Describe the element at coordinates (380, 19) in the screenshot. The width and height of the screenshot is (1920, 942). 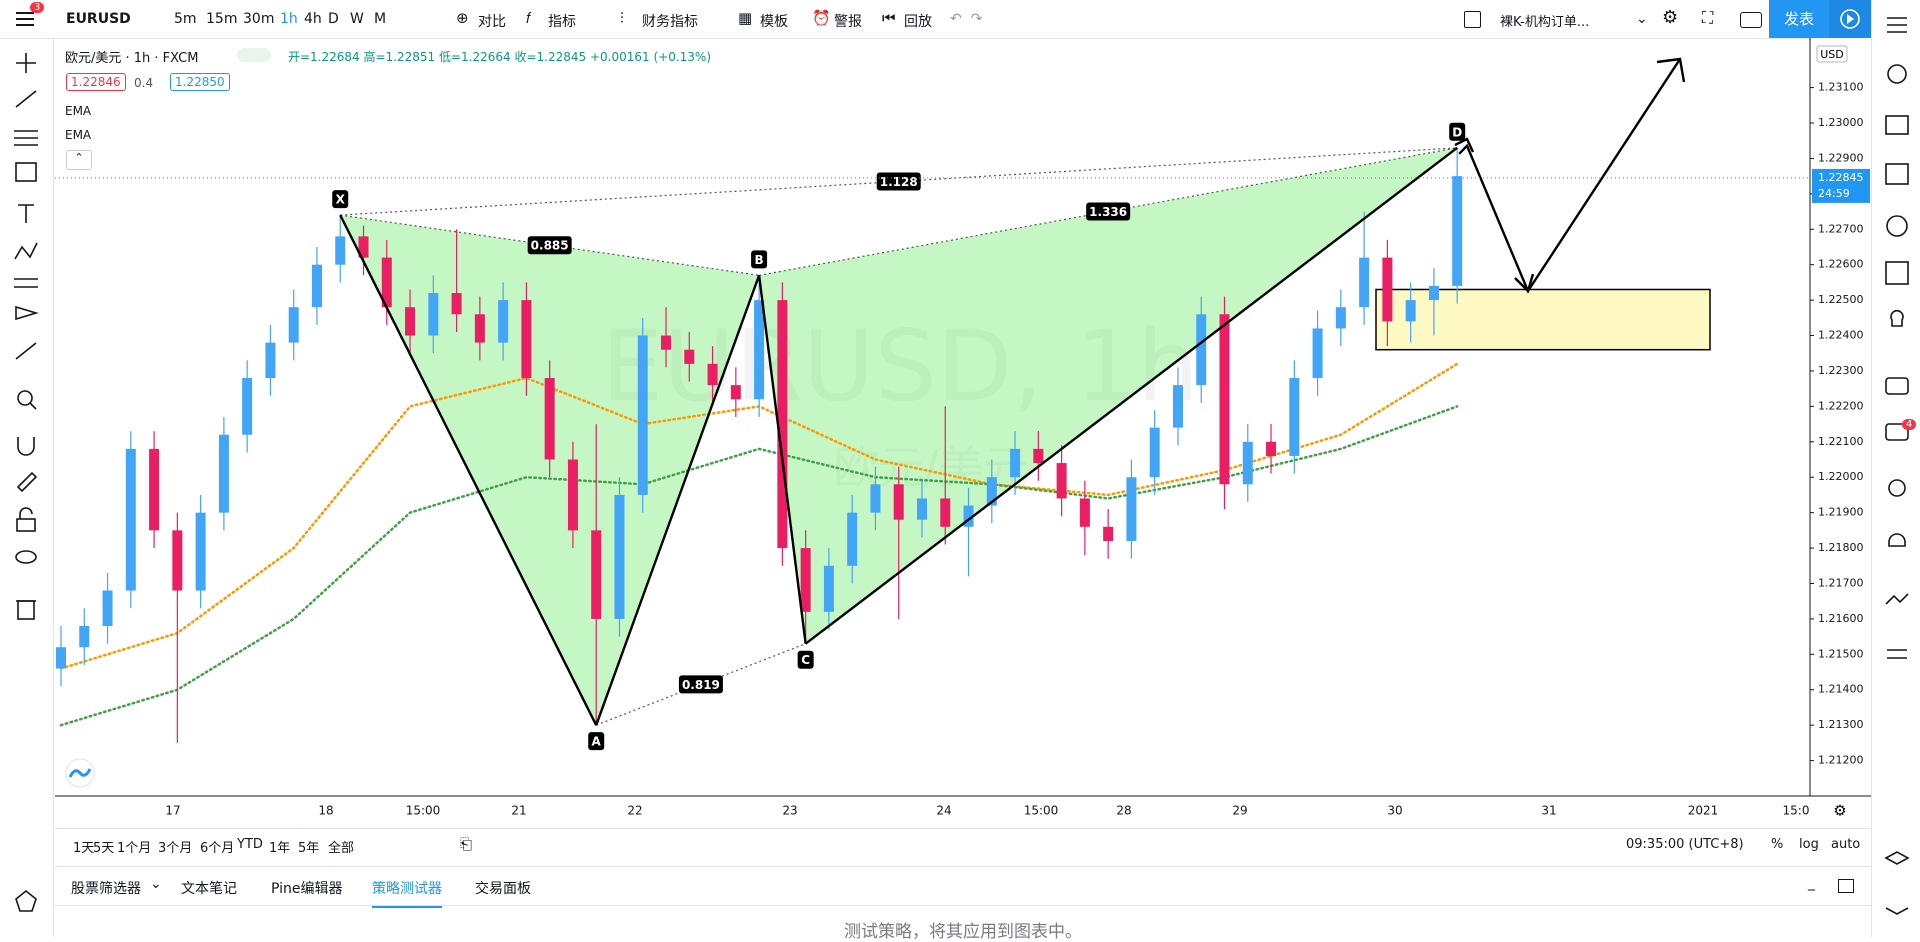
I see `interval: M` at that location.